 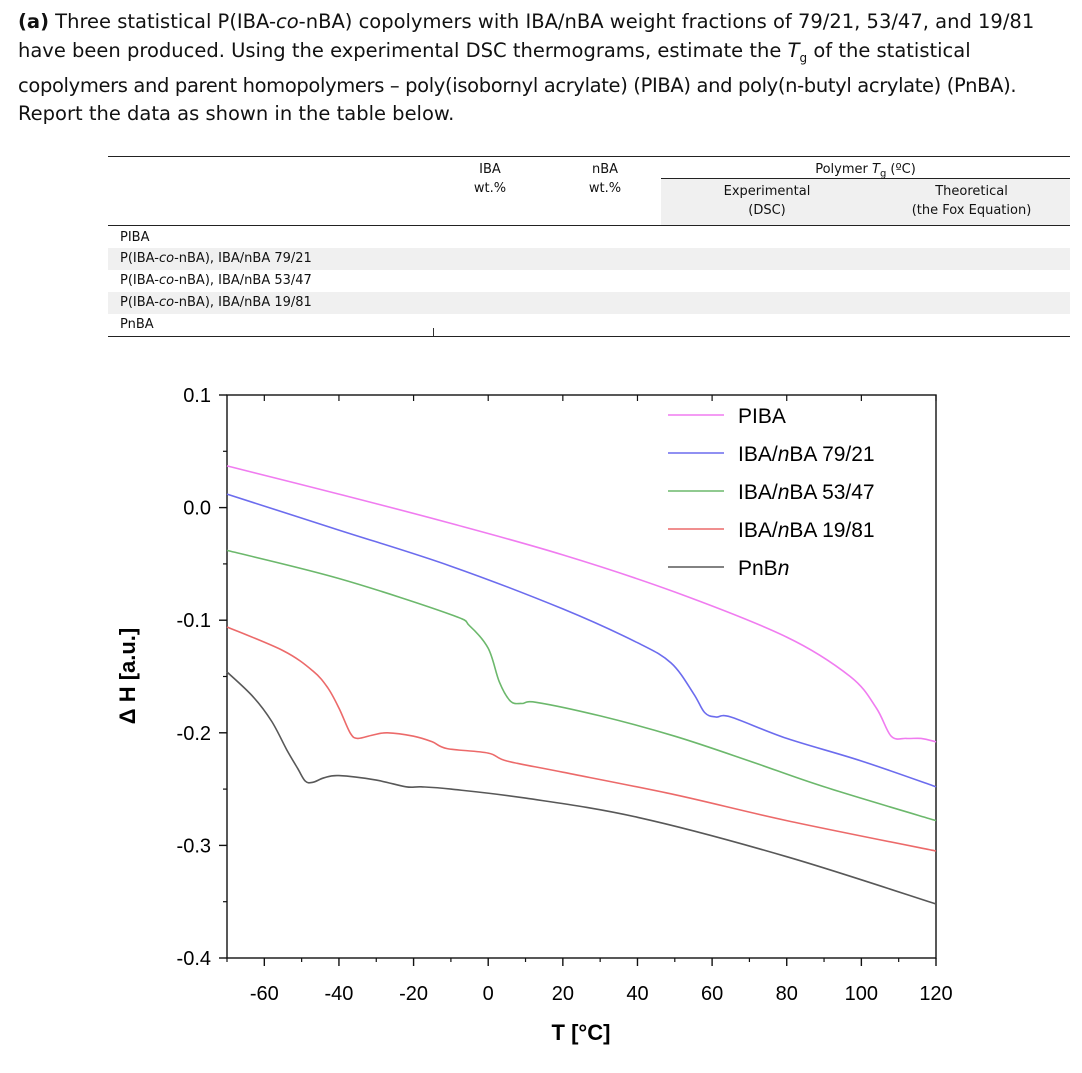 I want to click on y-tick-label: -0.1, so click(x=194, y=621).